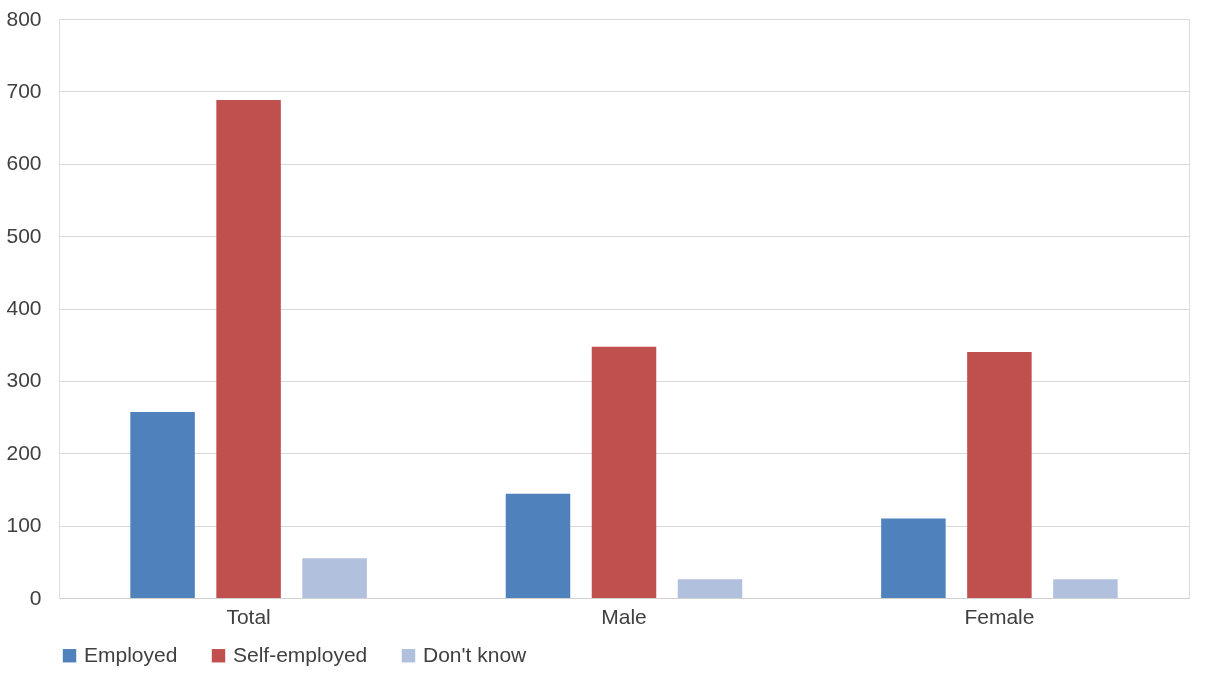 The width and height of the screenshot is (1217, 691). I want to click on y-tick-label: 700, so click(24, 90).